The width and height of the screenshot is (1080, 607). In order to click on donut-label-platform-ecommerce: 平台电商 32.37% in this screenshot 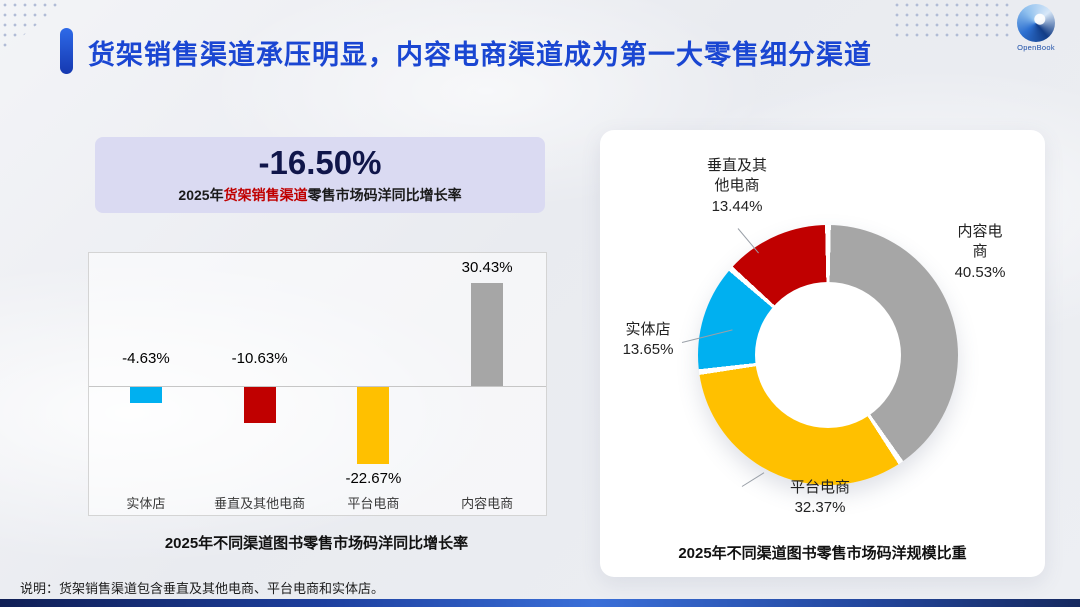, I will do `click(820, 498)`.